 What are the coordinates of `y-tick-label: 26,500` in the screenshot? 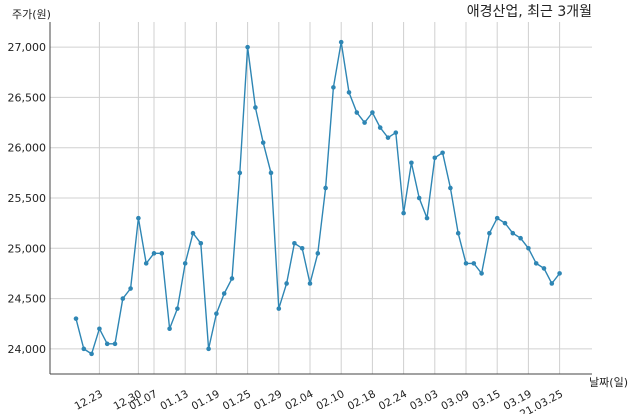 It's located at (27, 97).